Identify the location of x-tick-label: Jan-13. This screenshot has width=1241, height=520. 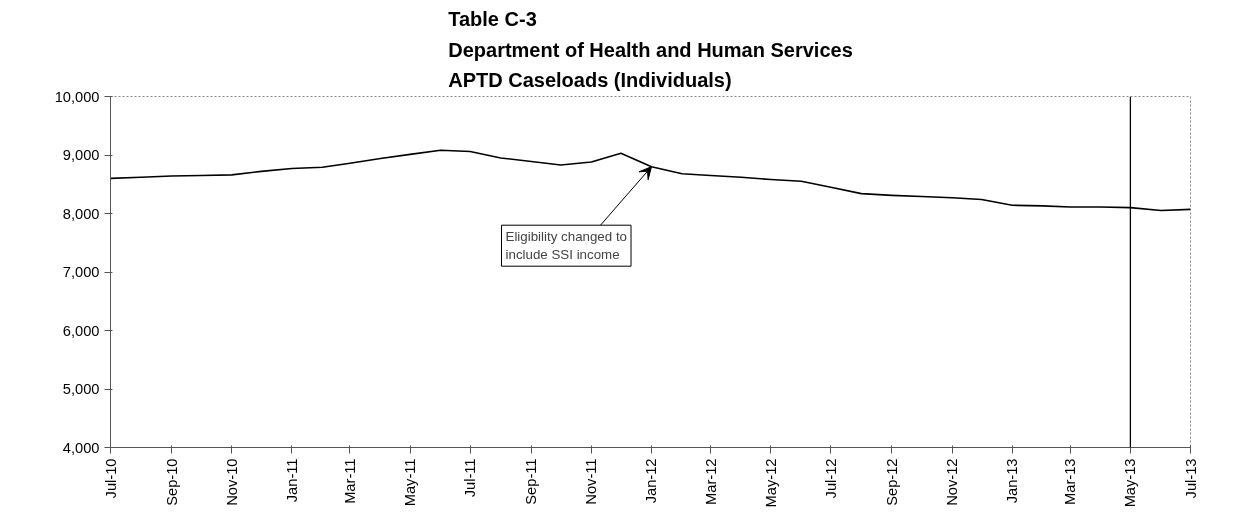
(1012, 481).